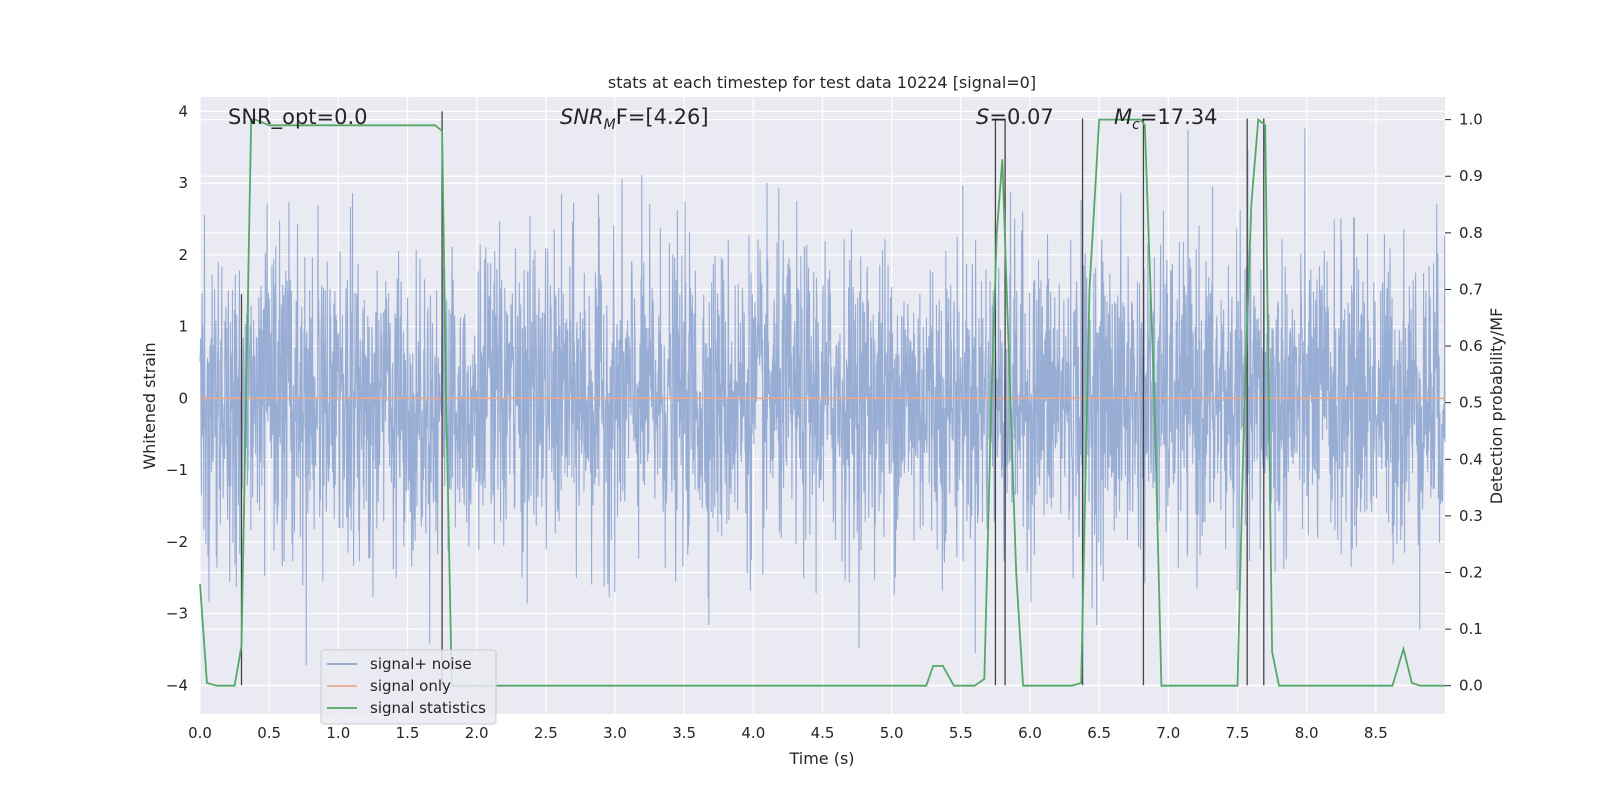 Image resolution: width=1600 pixels, height=800 pixels. Describe the element at coordinates (177, 470) in the screenshot. I see `y-tick-label: −1` at that location.